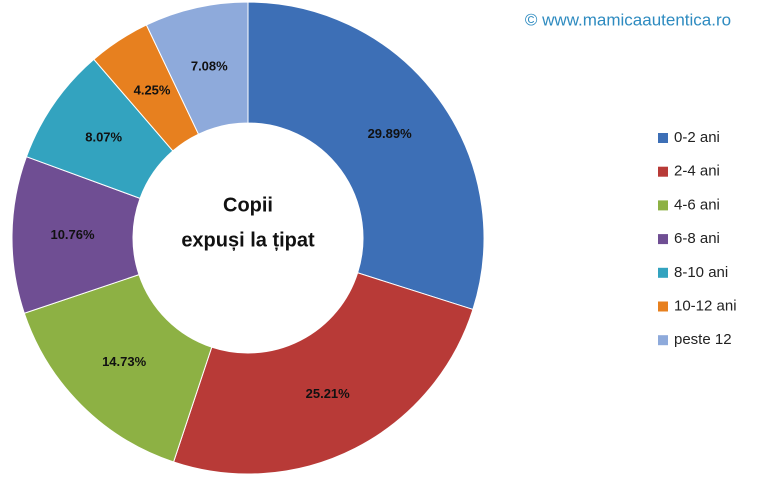 This screenshot has height=478, width=766. I want to click on legend-label: 0-2 ani, so click(697, 137).